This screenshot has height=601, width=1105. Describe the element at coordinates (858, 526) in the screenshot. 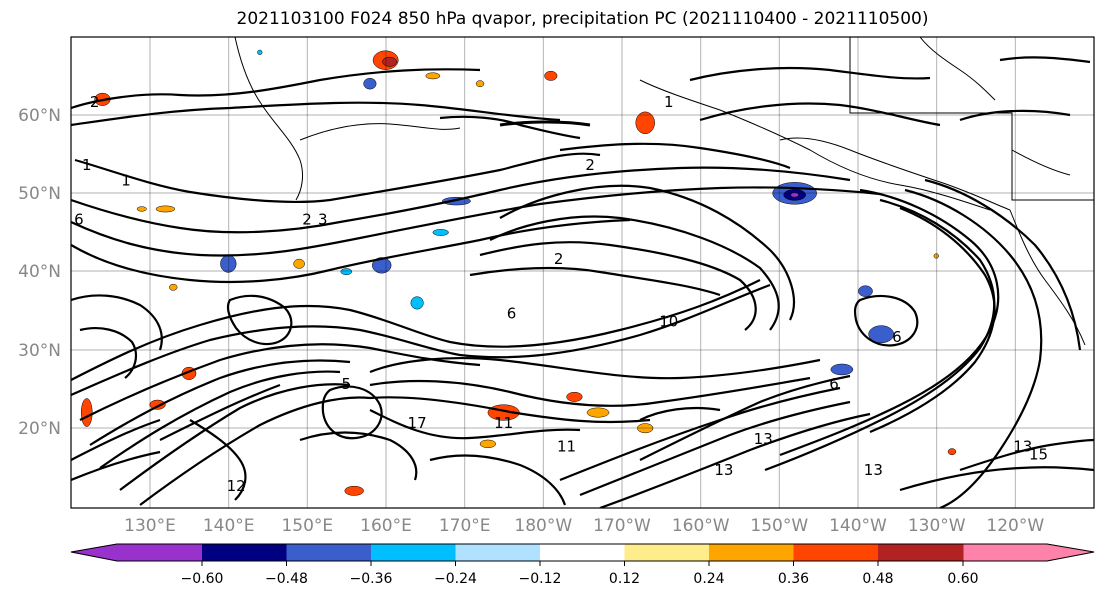

I see `lon-label-140w: 140°W` at that location.